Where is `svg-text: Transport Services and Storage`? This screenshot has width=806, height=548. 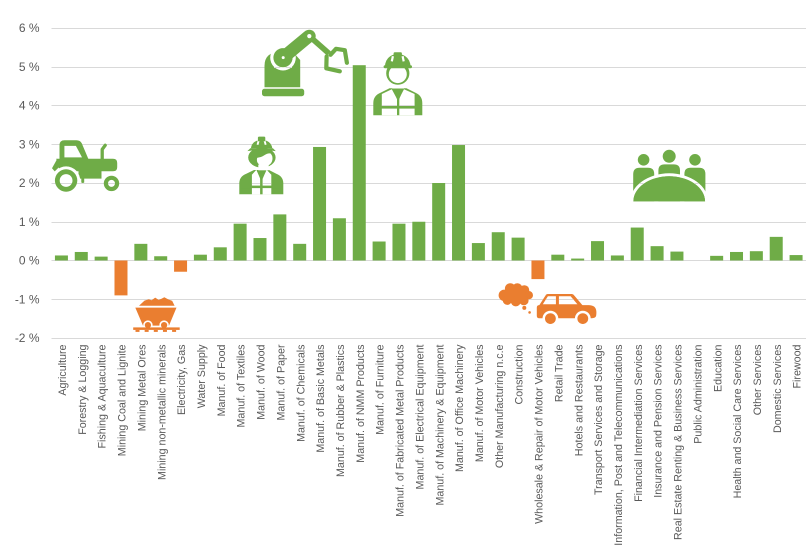 svg-text: Transport Services and Storage is located at coordinates (599, 419).